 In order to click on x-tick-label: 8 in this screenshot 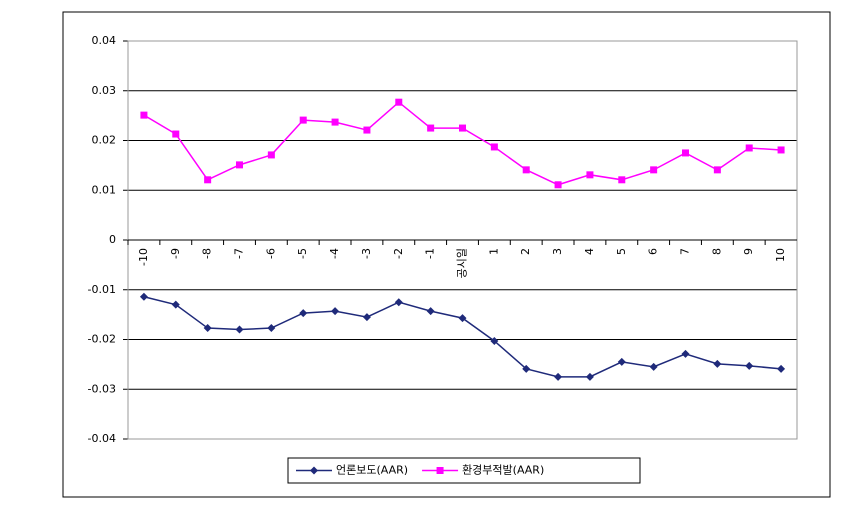, I will do `click(716, 251)`.